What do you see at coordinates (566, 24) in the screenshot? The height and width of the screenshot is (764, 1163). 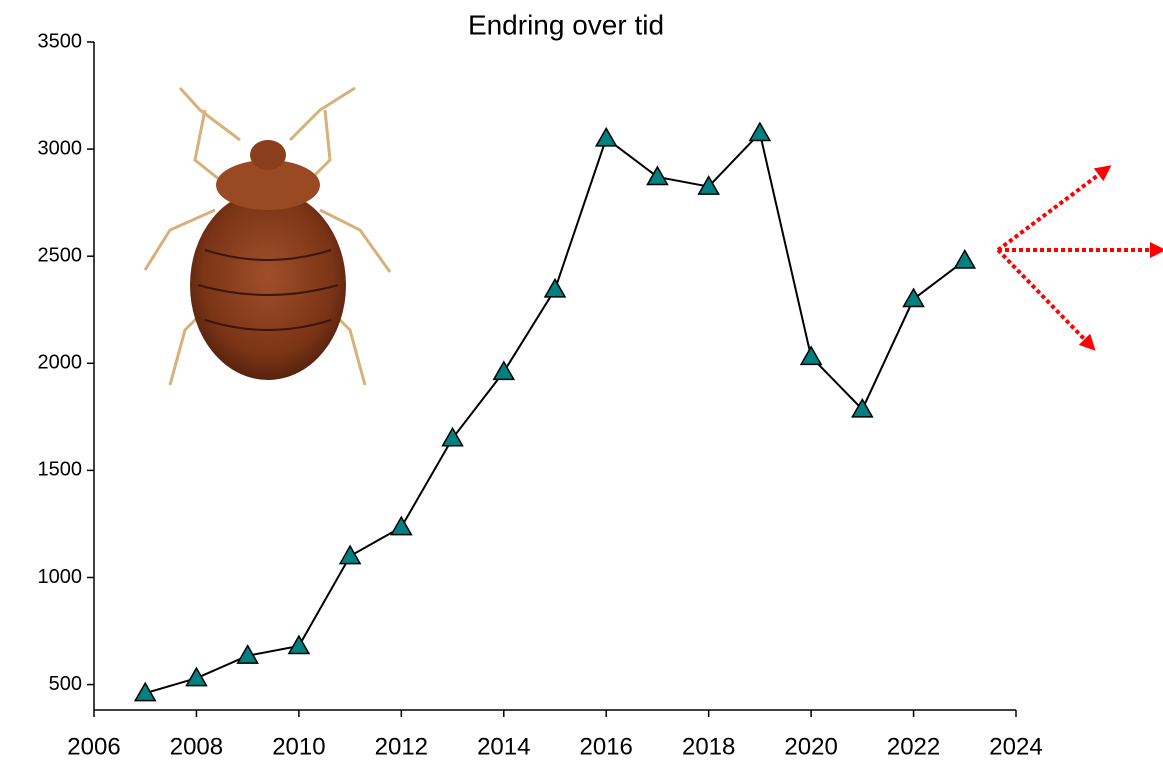 I see `chart-title: Endring over tid` at bounding box center [566, 24].